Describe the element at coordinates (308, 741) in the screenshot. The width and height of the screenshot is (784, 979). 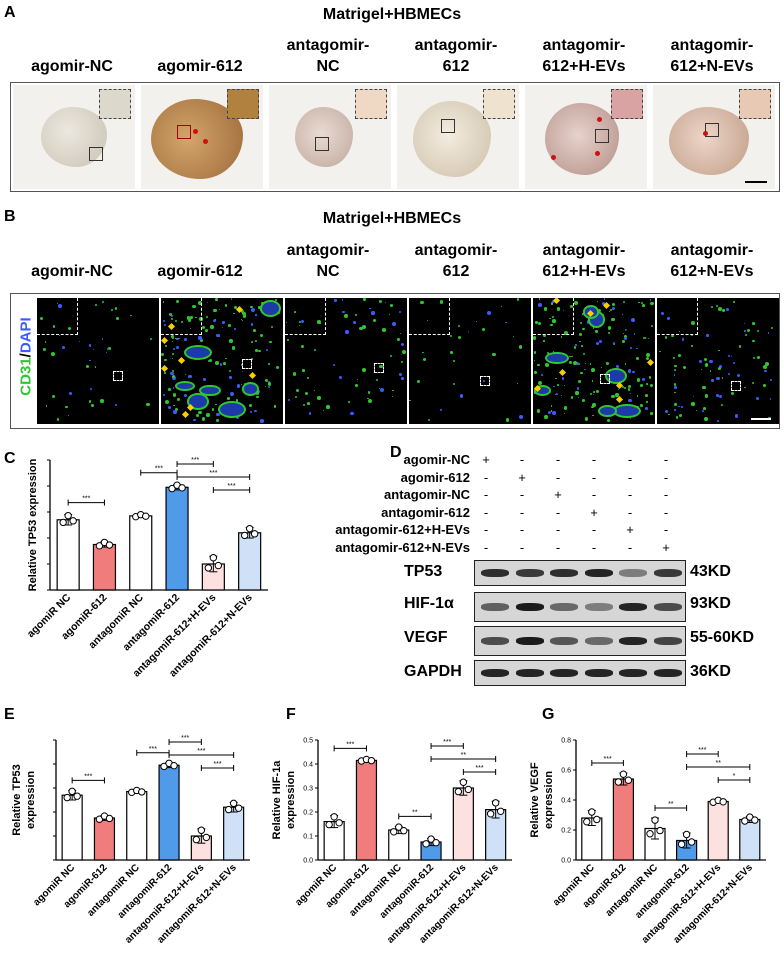
I see `y-tick-label: 0.5` at that location.